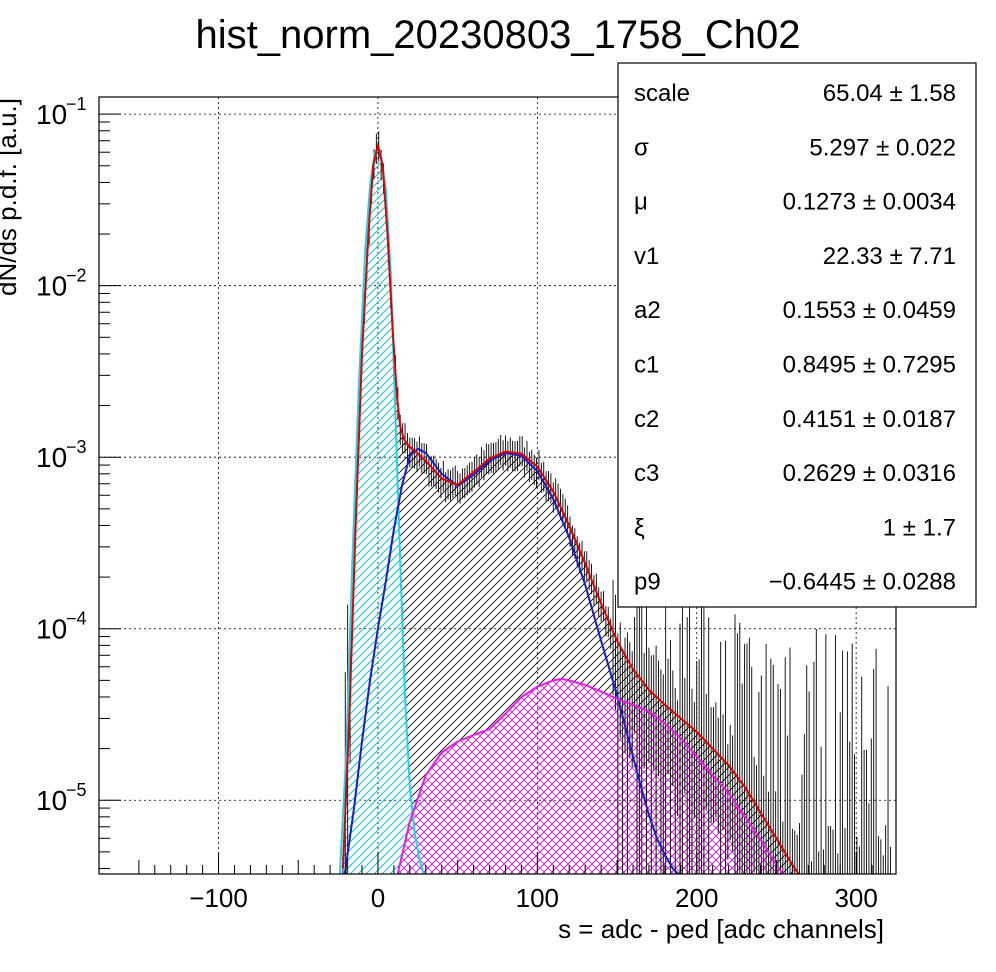 This screenshot has width=996, height=972. I want to click on stats-param-name: scale, so click(662, 93).